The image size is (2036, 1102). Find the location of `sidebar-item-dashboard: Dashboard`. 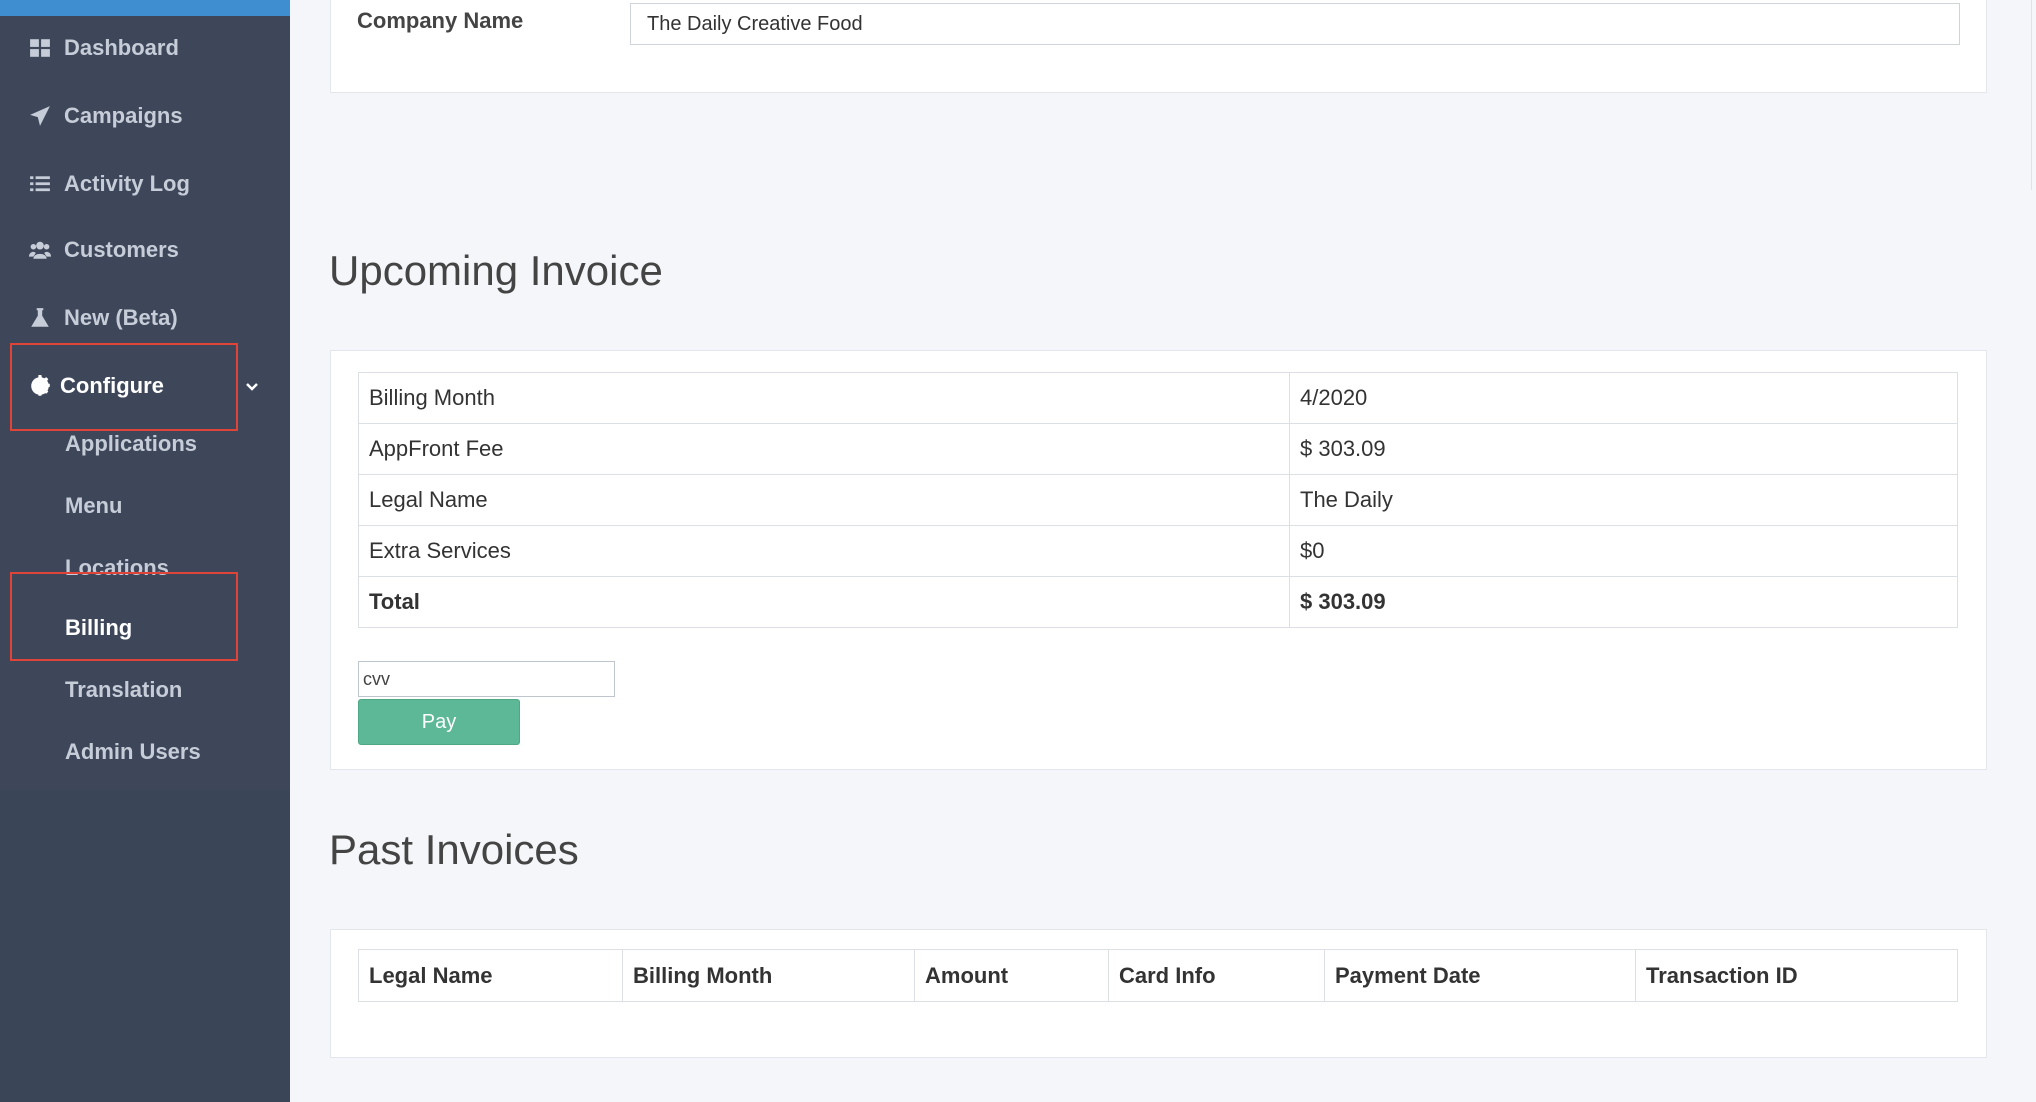

sidebar-item-dashboard: Dashboard is located at coordinates (145, 48).